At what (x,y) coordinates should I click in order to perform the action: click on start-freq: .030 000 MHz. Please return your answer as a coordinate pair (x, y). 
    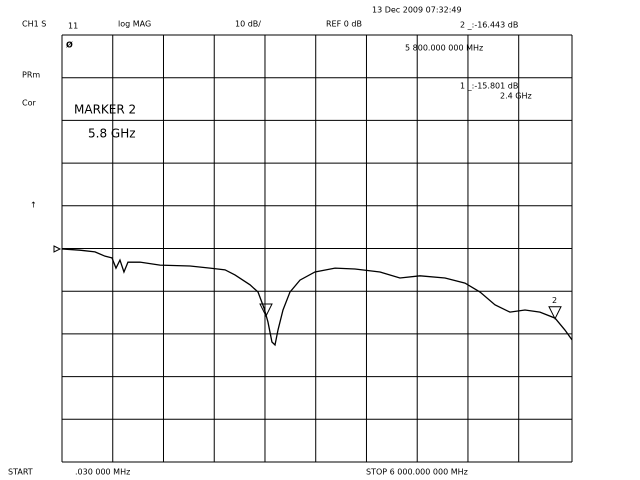
    Looking at the image, I should click on (102, 472).